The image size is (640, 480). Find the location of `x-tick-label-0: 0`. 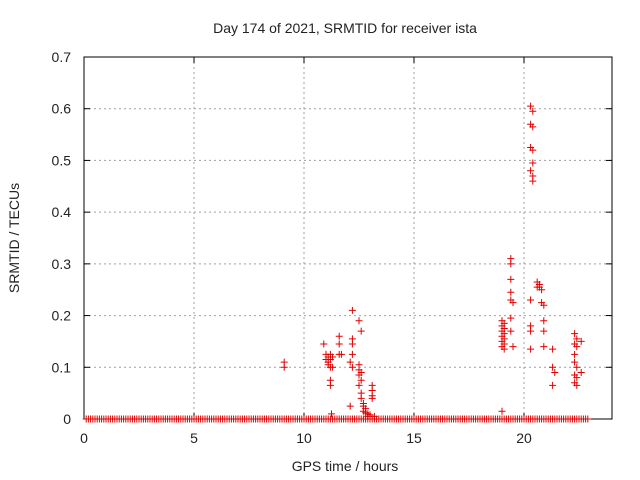

x-tick-label-0: 0 is located at coordinates (84, 438).